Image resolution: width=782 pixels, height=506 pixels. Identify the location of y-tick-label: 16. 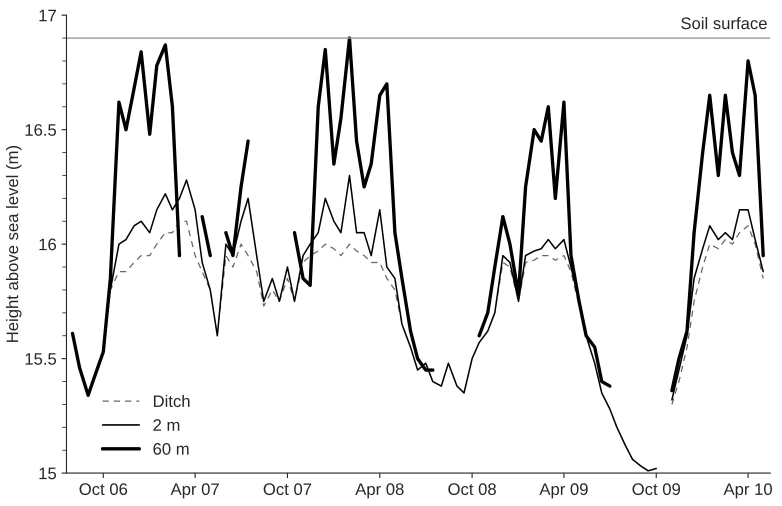
(47, 244).